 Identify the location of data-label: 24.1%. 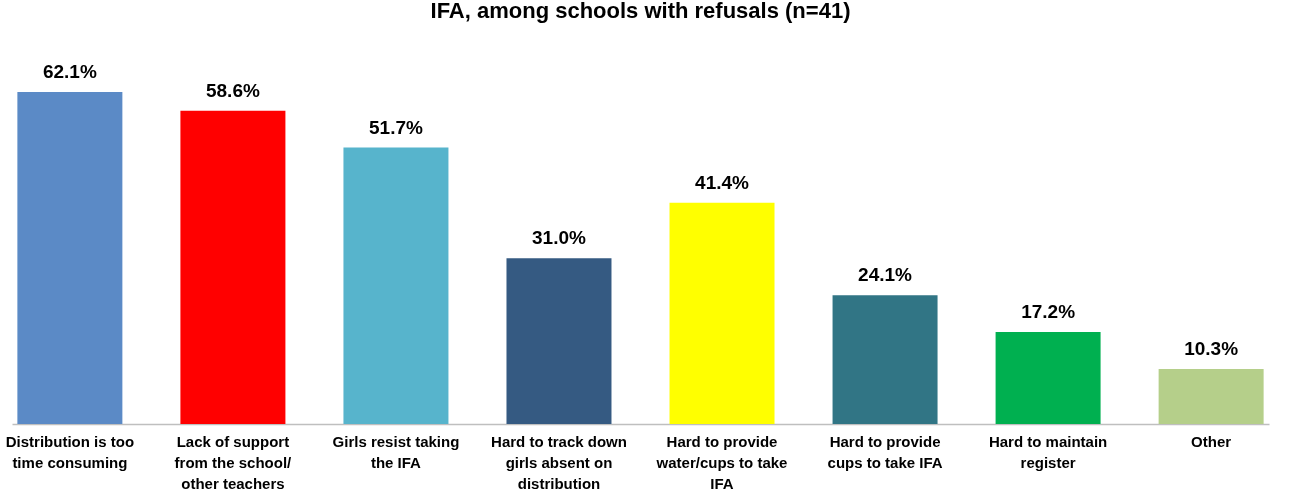
(885, 275).